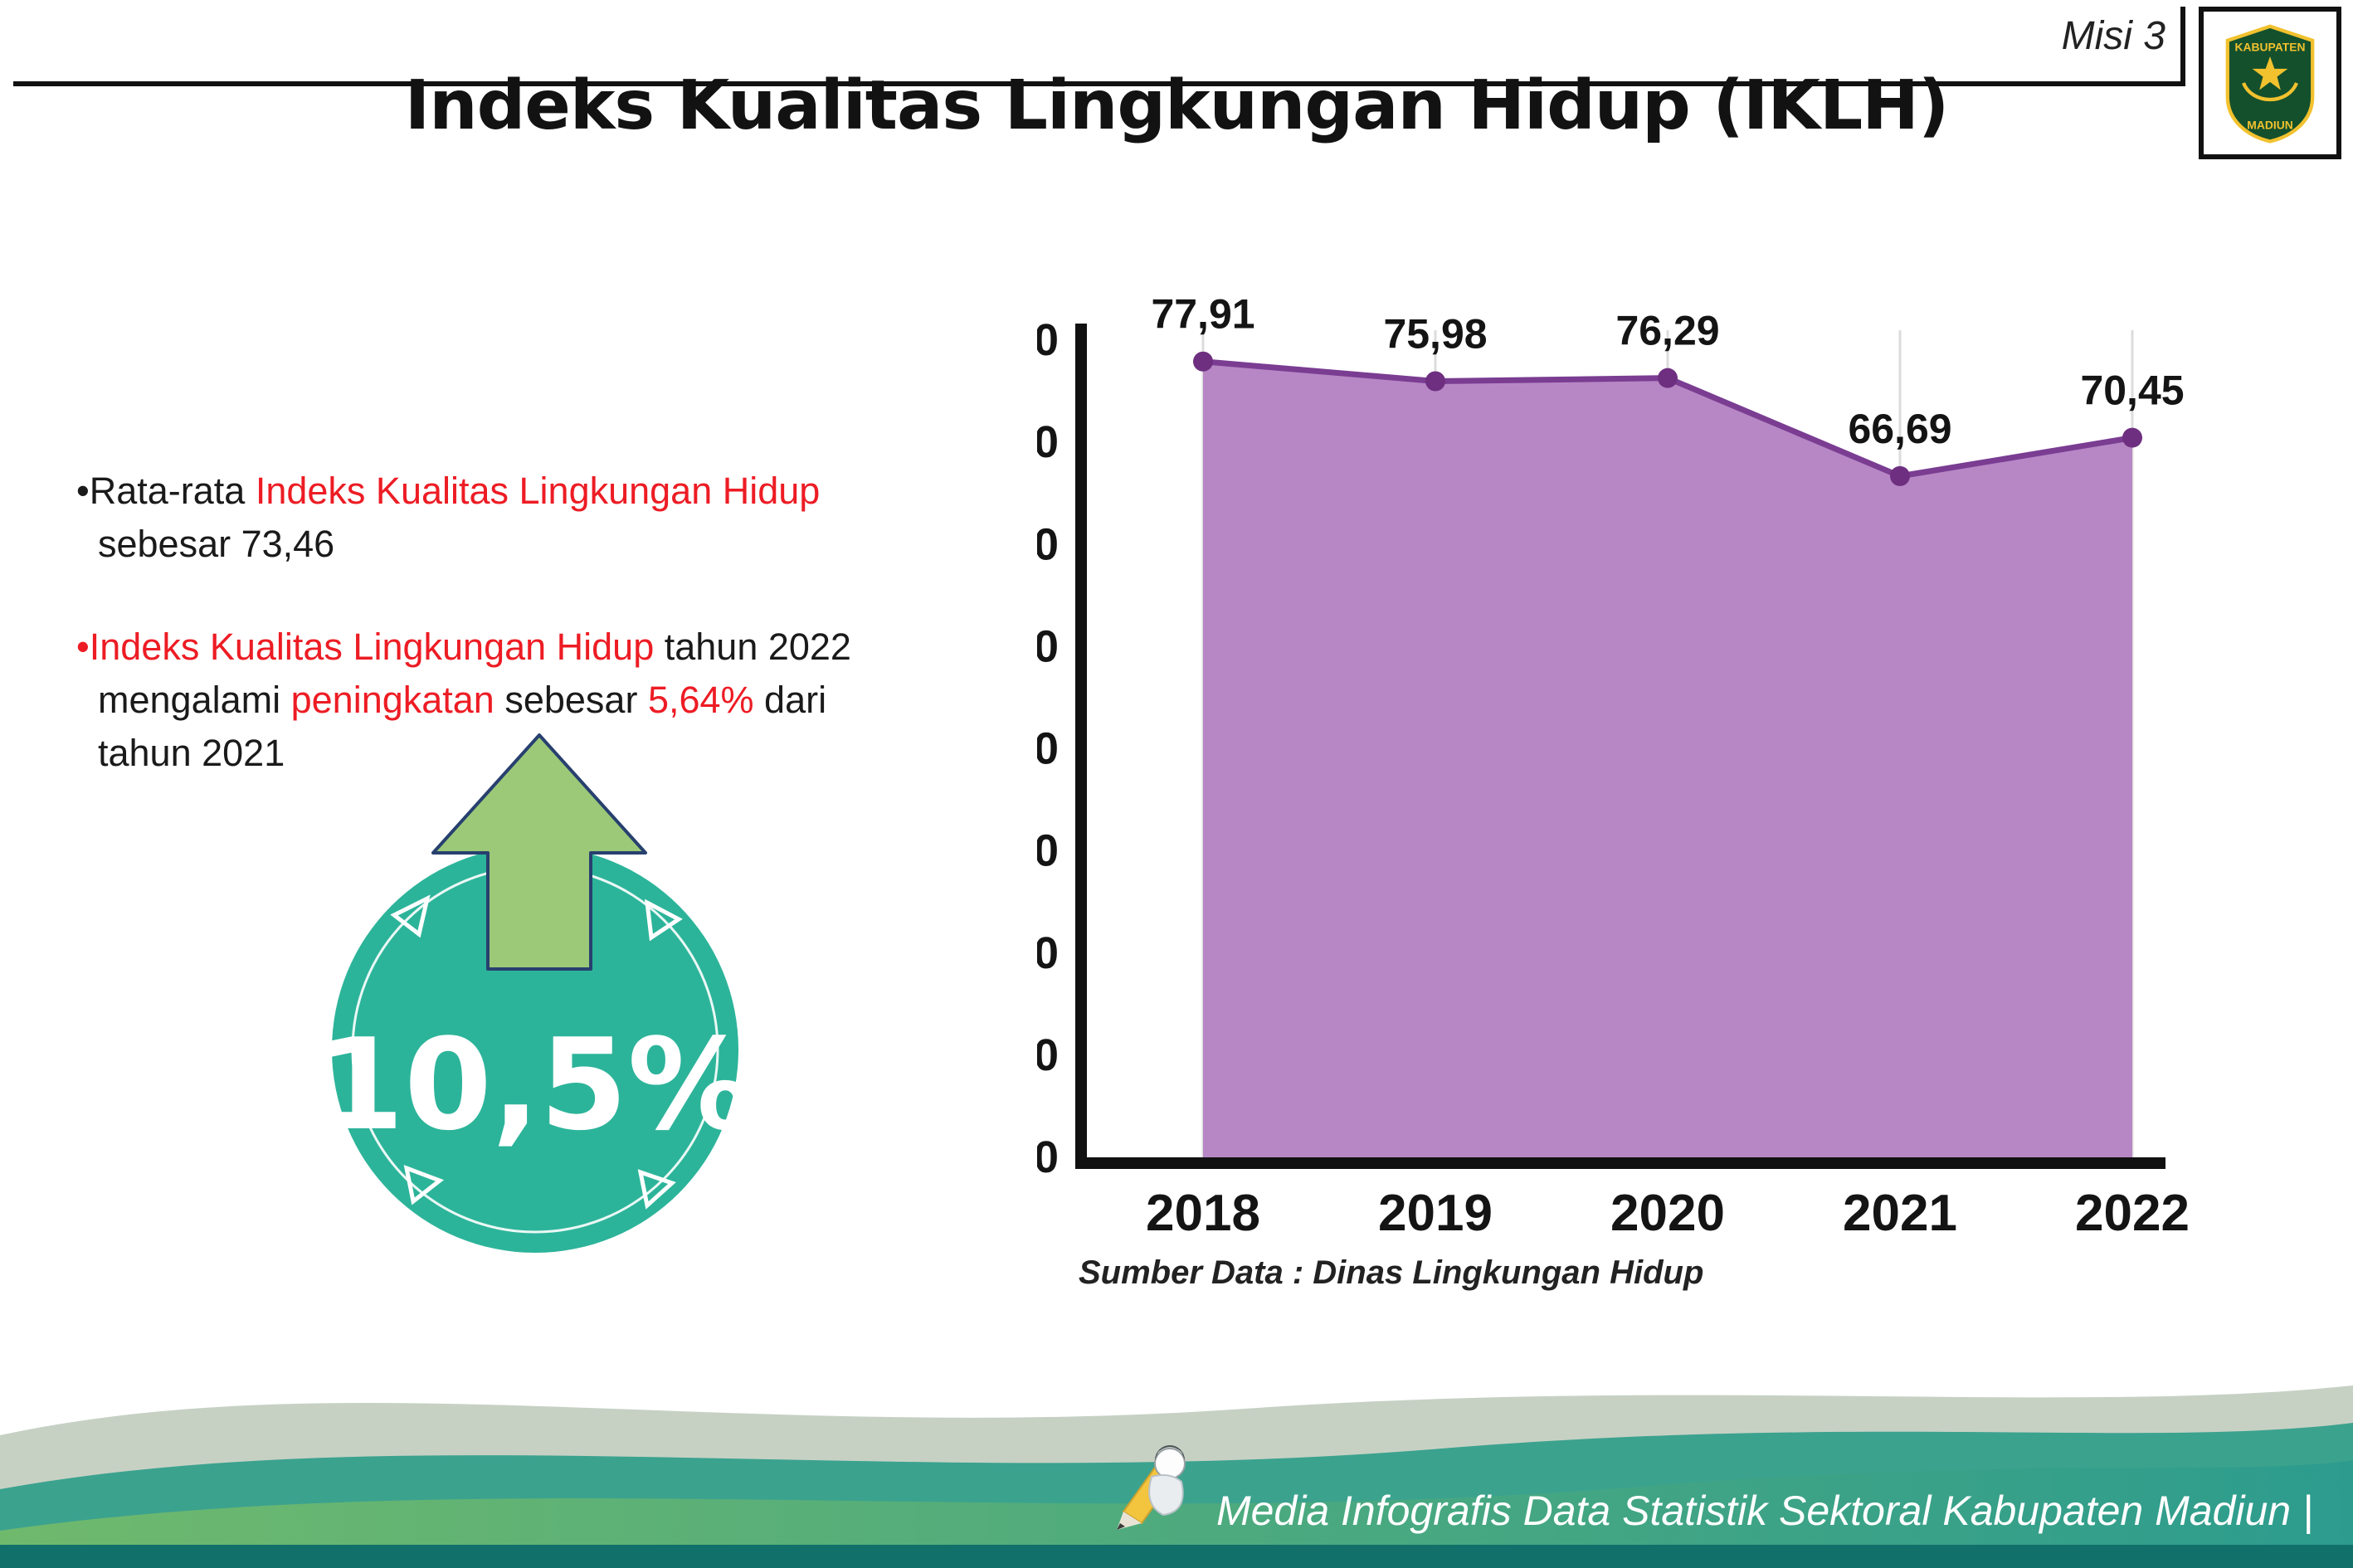 The image size is (2353, 1568). I want to click on svg-text: 2022, so click(2132, 1213).